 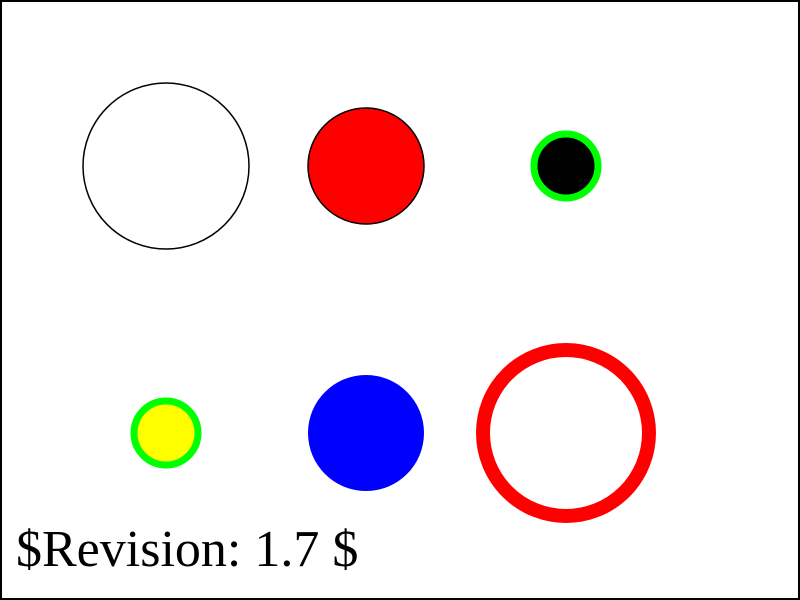 What do you see at coordinates (187, 549) in the screenshot?
I see `revision-label: $Revision: 1.7 $` at bounding box center [187, 549].